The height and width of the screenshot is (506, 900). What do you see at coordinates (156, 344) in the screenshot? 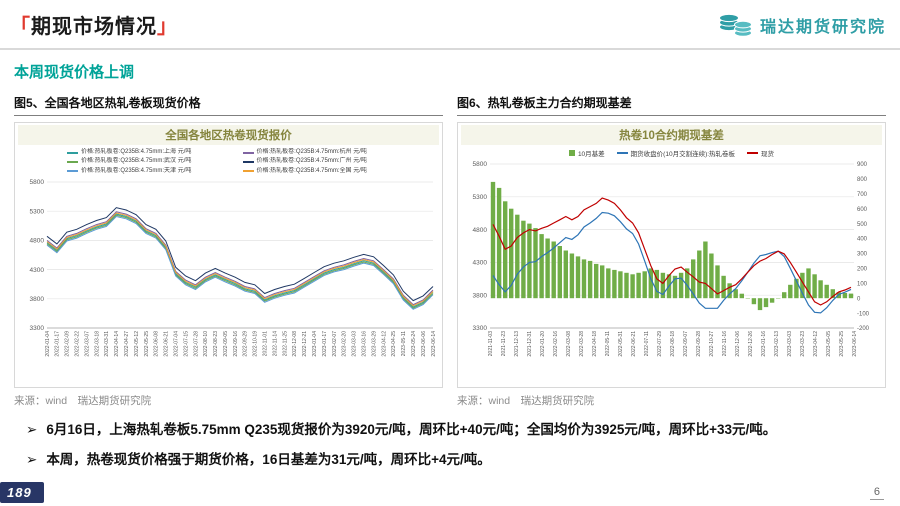
I see `svg-text: 2022-06-08` at bounding box center [156, 344].